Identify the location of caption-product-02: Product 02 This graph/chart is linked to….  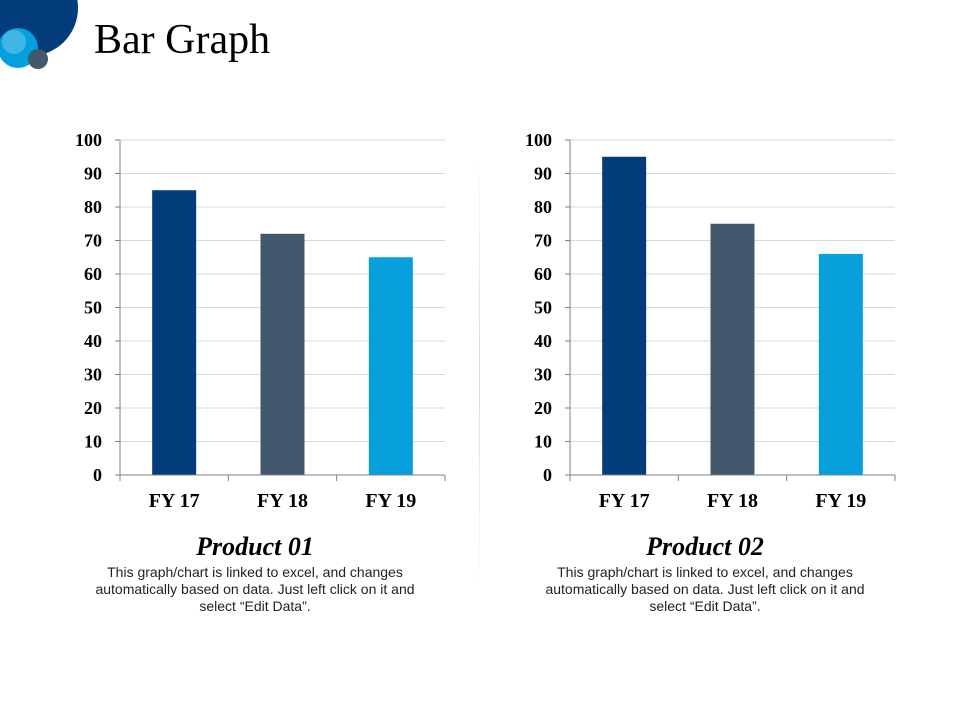
(705, 572).